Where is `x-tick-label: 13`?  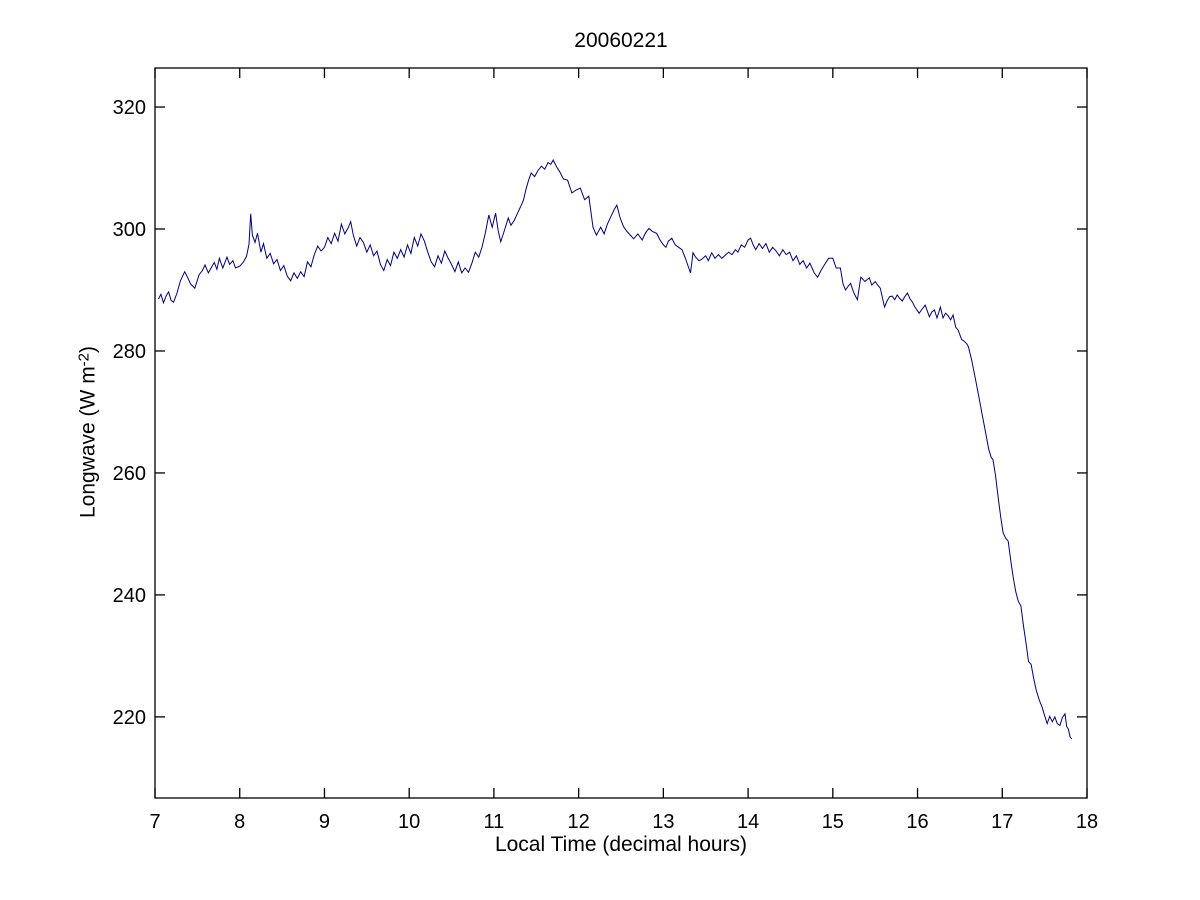 x-tick-label: 13 is located at coordinates (663, 822).